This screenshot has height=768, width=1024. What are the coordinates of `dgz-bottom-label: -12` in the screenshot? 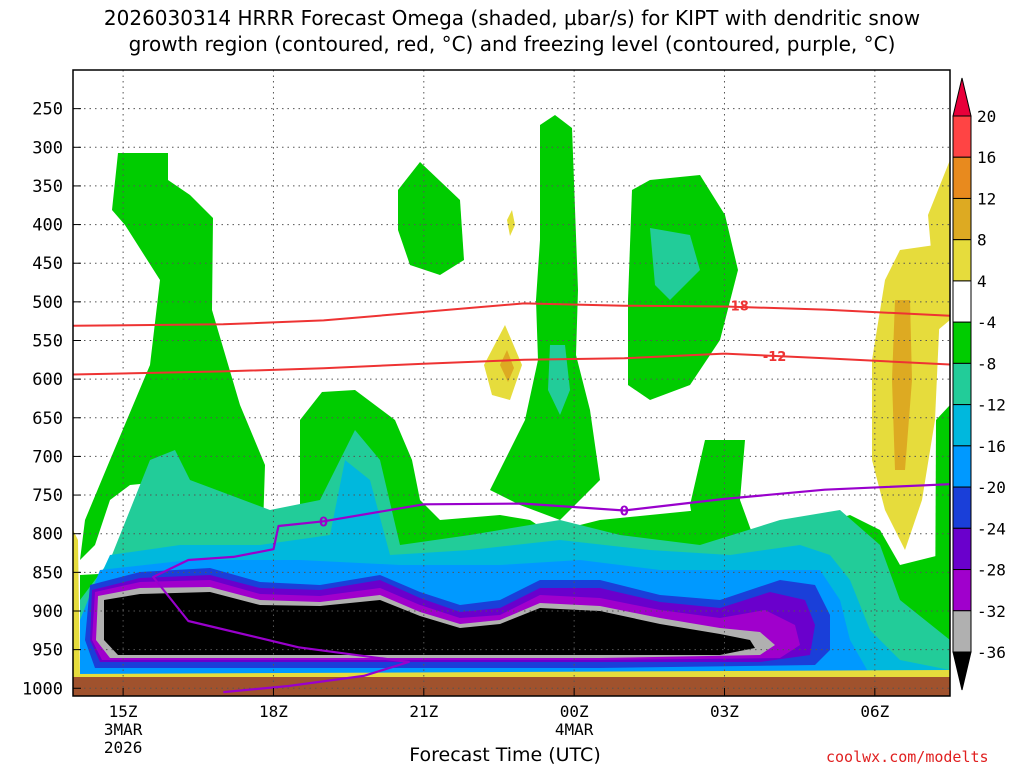 It's located at (775, 357).